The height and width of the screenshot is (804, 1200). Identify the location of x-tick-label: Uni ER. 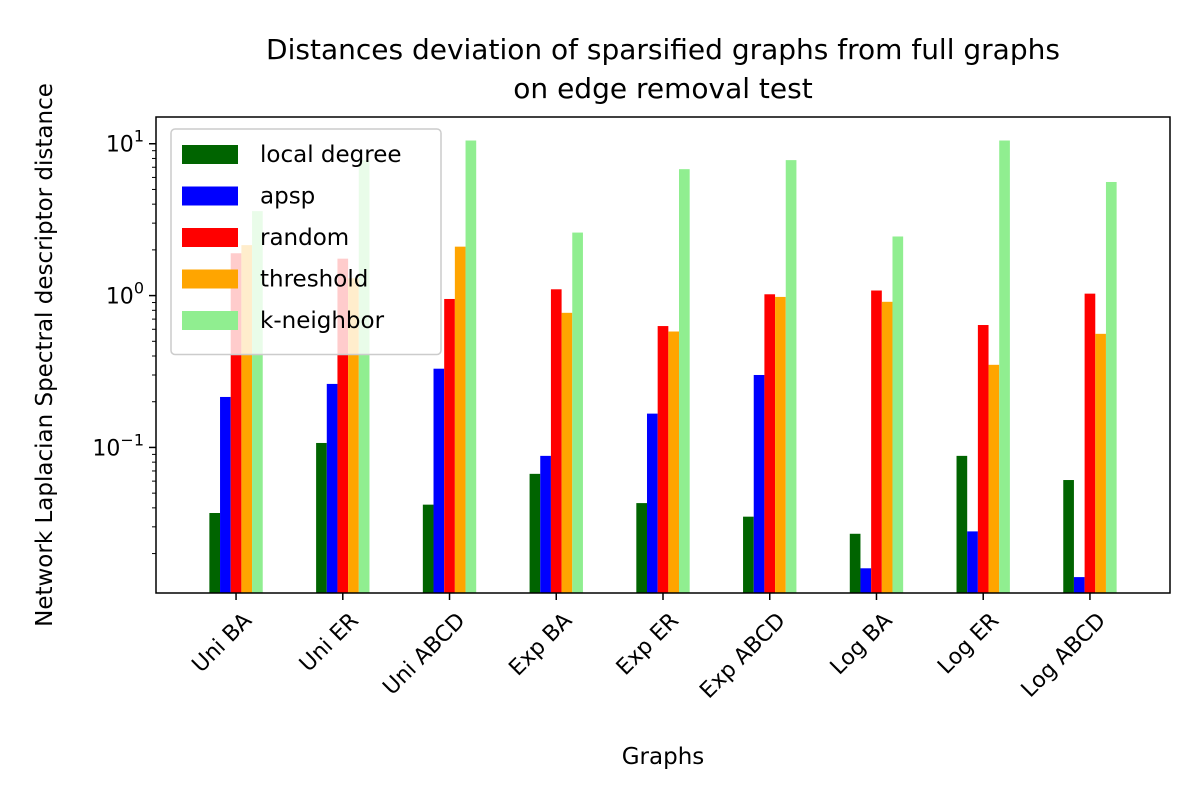
(329, 642).